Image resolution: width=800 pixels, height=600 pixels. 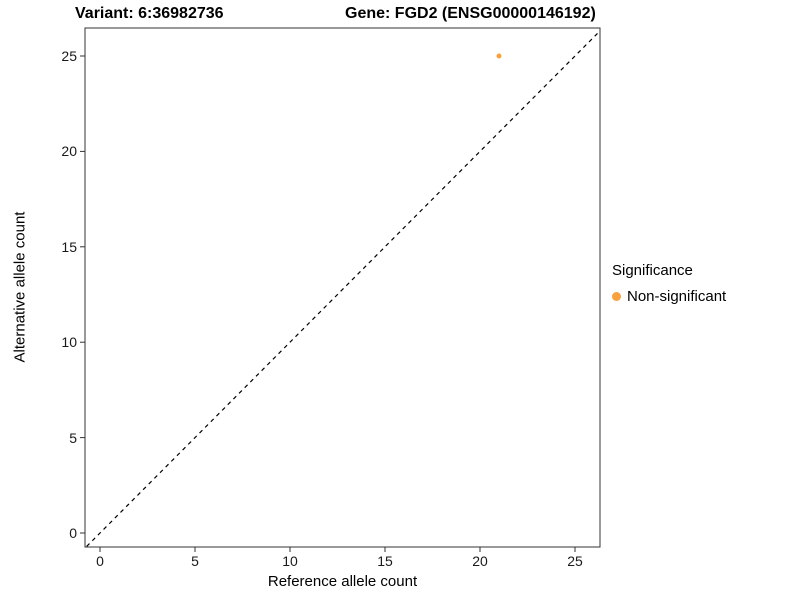 I want to click on legend: Significance Non-significant, so click(x=669, y=284).